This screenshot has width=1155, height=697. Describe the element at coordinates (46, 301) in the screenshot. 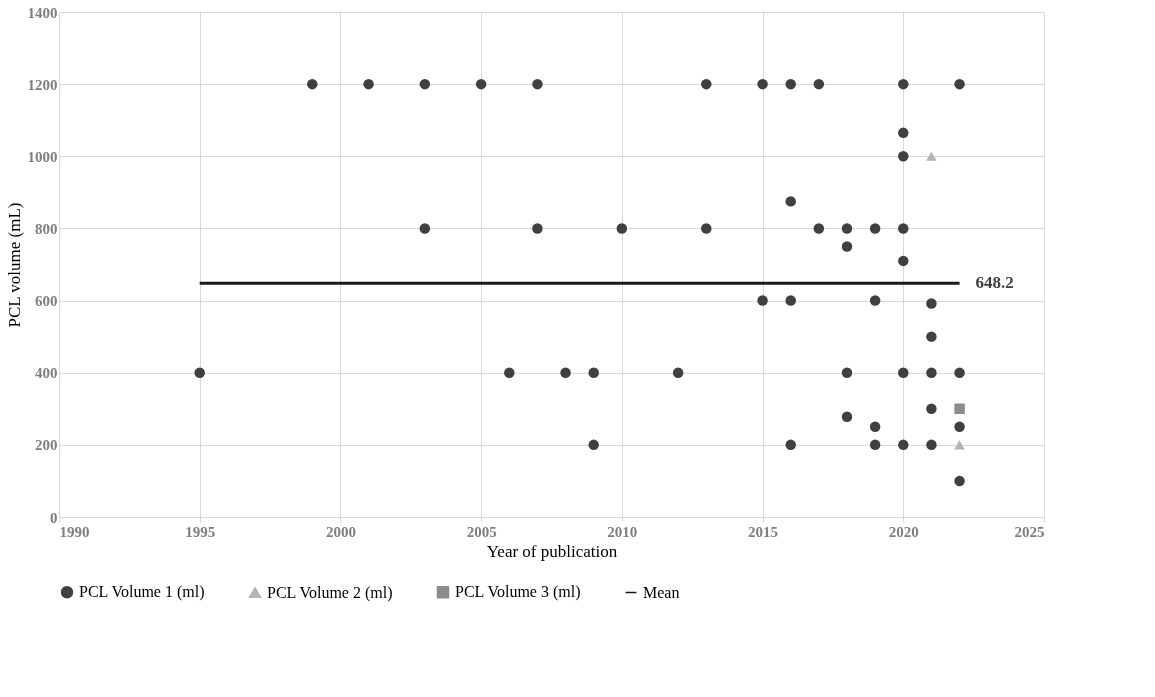

I see `y-tick-label: 600` at that location.